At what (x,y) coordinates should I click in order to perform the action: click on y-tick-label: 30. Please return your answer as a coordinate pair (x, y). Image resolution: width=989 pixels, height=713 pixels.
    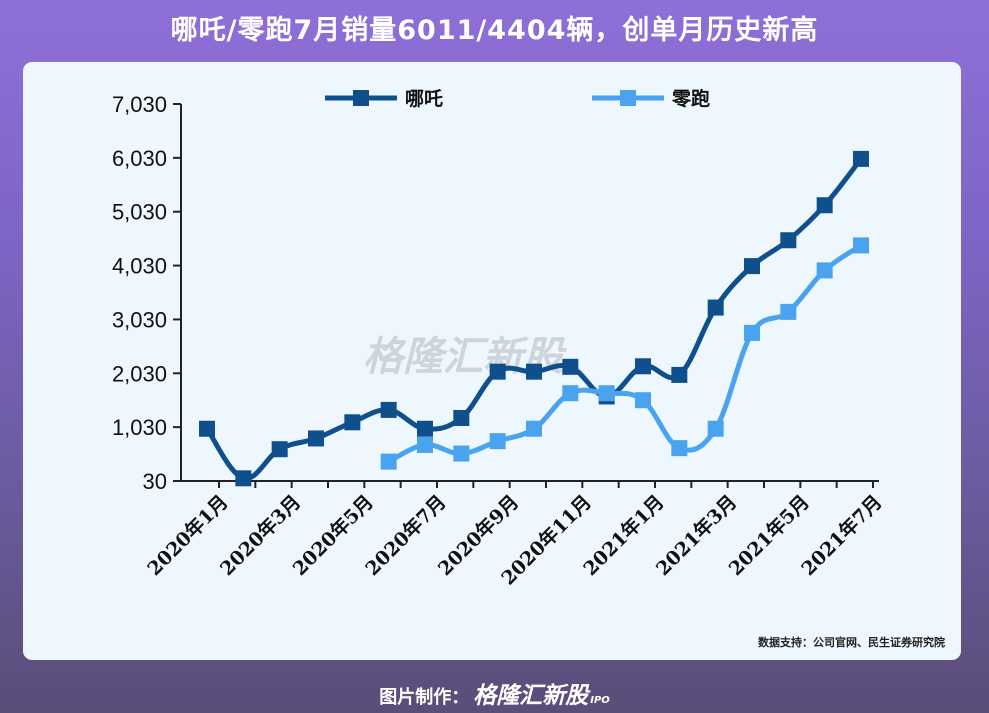
    Looking at the image, I should click on (155, 481).